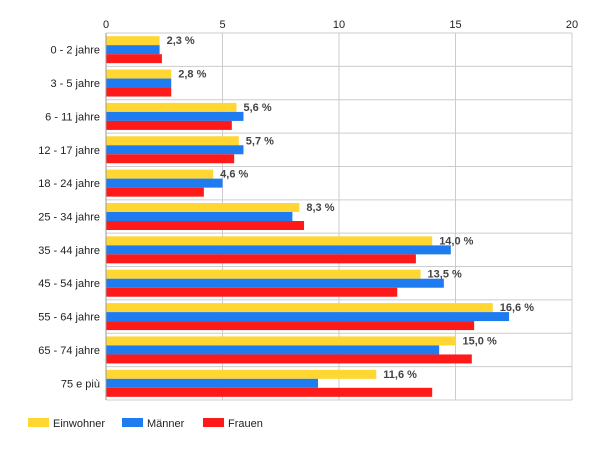 The height and width of the screenshot is (455, 600). Describe the element at coordinates (257, 108) in the screenshot. I see `data-label: 5,6 %` at that location.